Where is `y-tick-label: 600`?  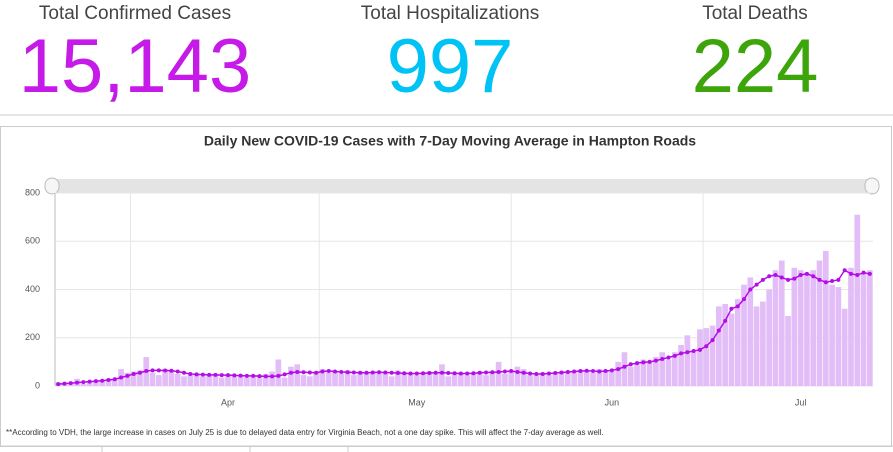
y-tick-label: 600 is located at coordinates (32, 241).